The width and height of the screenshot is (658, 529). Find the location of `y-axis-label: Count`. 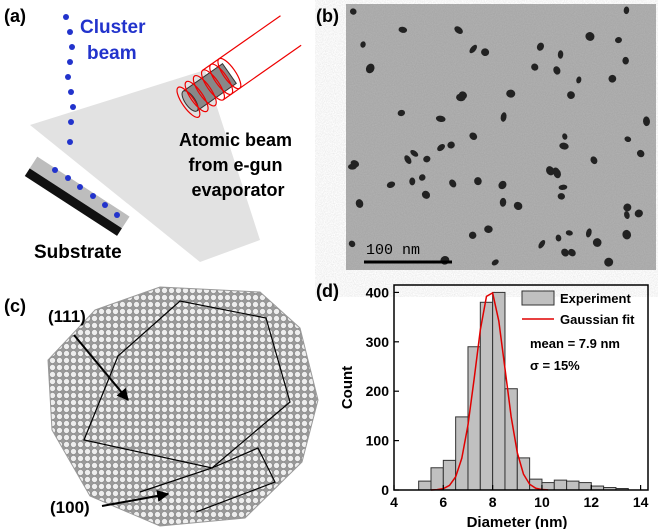

y-axis-label: Count is located at coordinates (347, 387).